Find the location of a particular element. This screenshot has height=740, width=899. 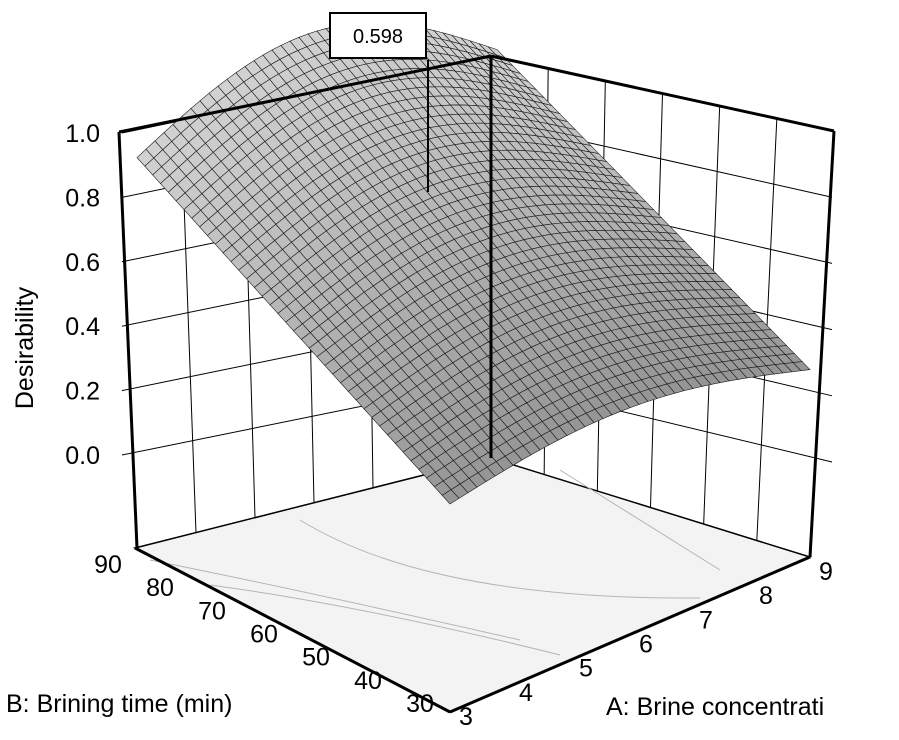

y-tick-label: 60 is located at coordinates (264, 635).